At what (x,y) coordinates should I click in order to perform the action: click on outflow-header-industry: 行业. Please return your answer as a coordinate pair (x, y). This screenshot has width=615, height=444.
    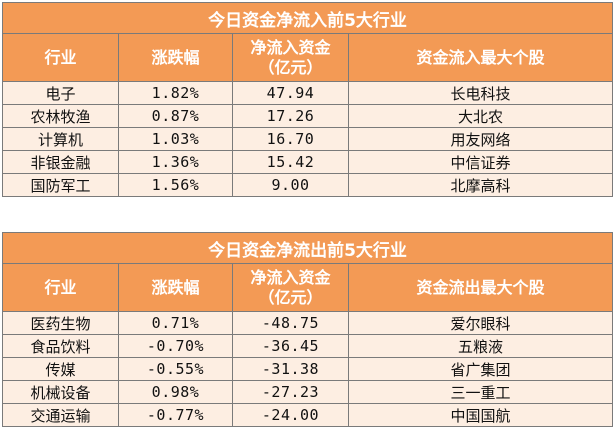
    Looking at the image, I should click on (60, 287).